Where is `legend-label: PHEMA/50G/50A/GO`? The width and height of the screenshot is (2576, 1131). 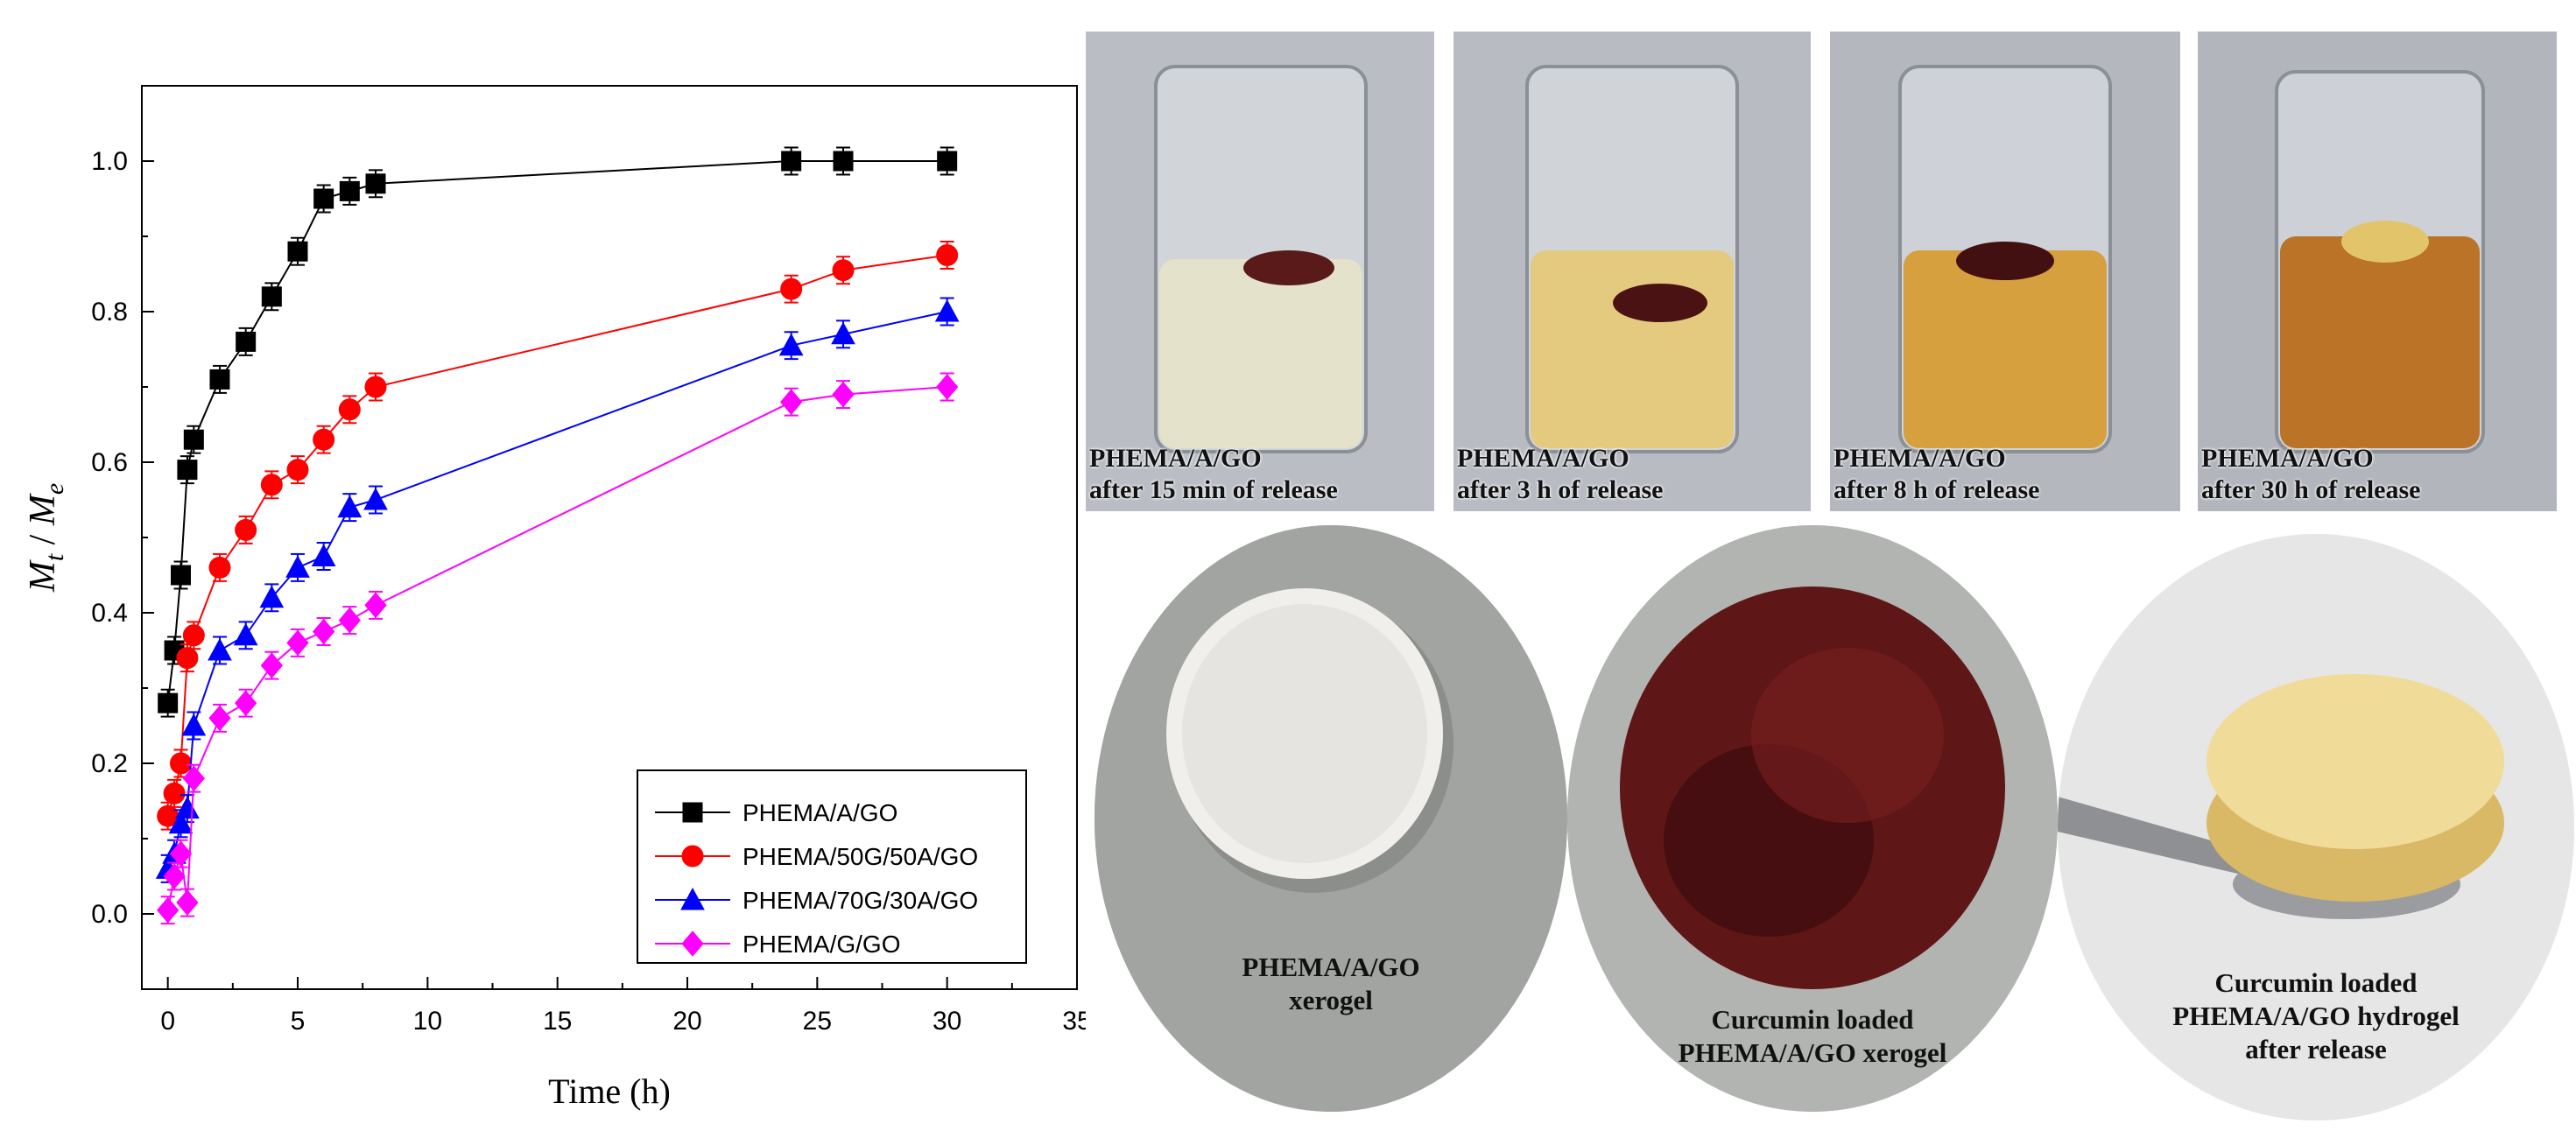 legend-label: PHEMA/50G/50A/GO is located at coordinates (860, 856).